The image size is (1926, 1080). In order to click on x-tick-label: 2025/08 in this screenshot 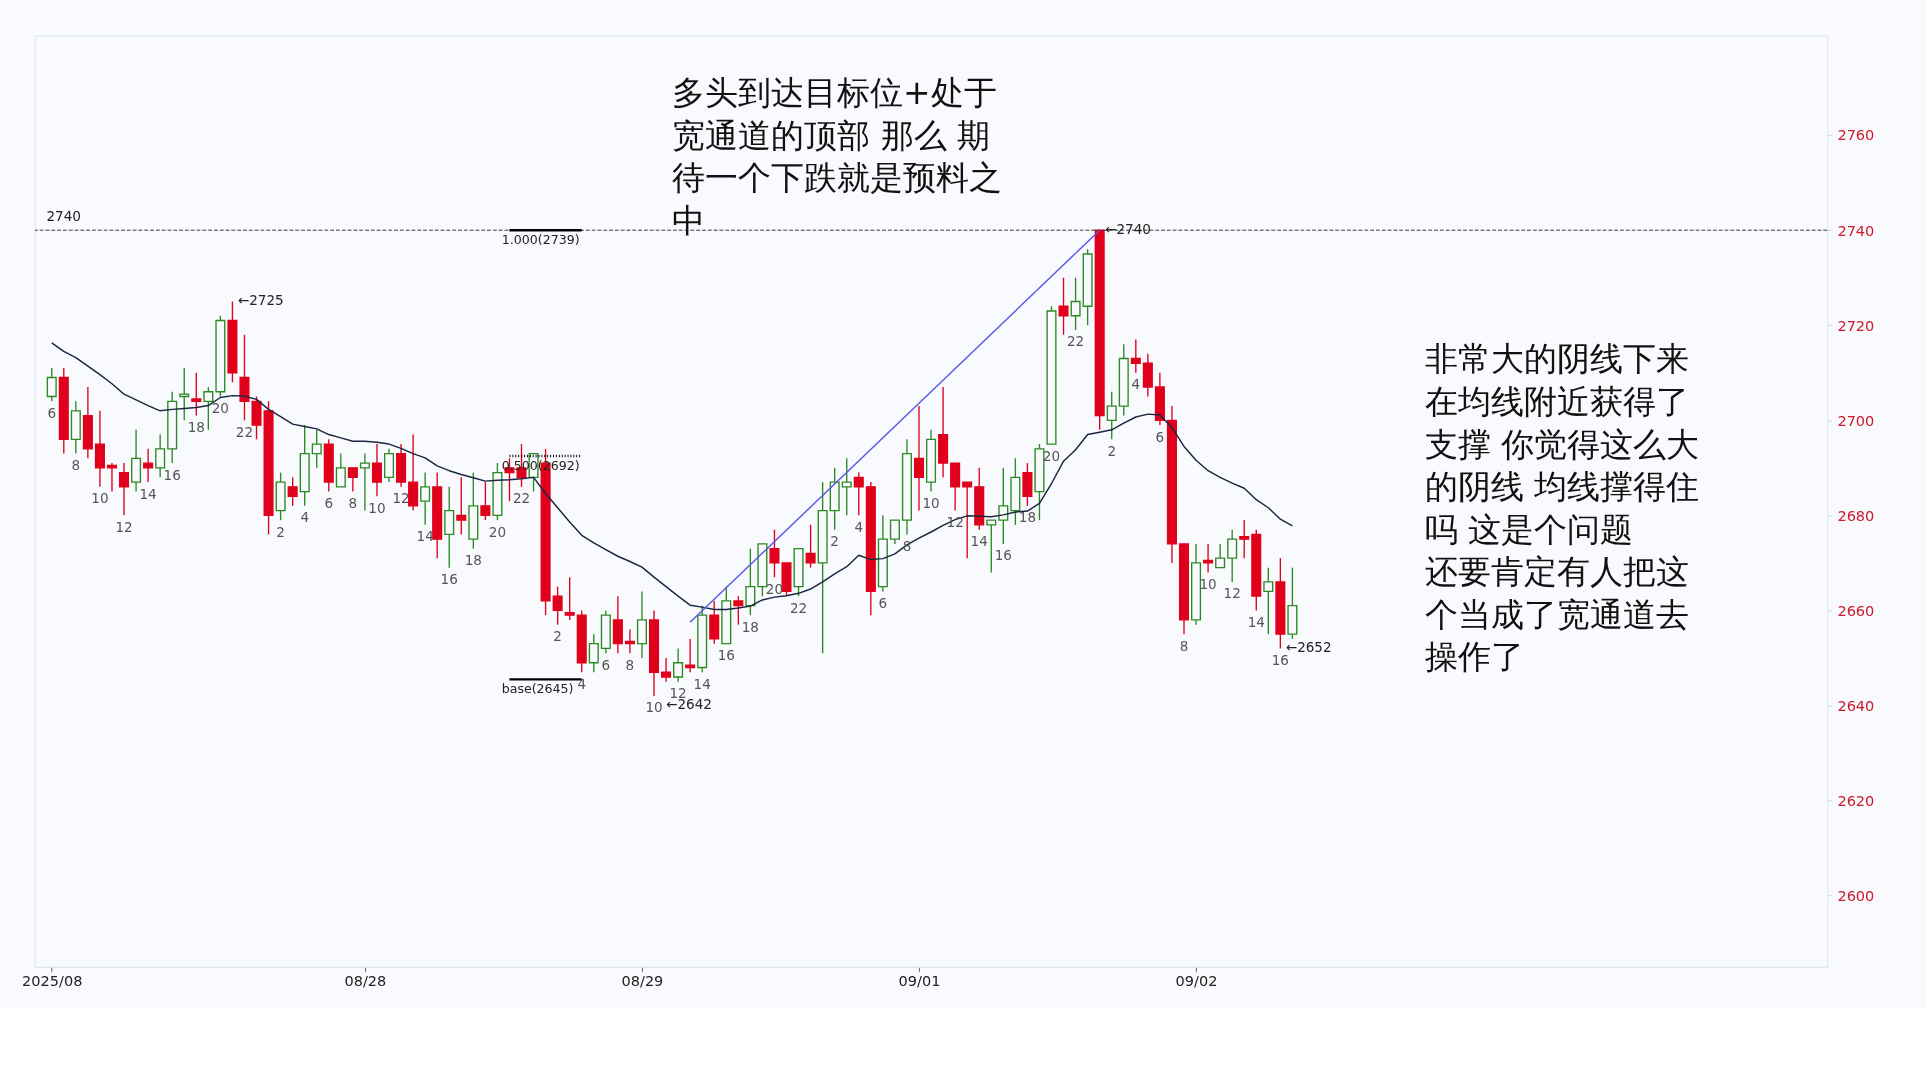, I will do `click(52, 980)`.